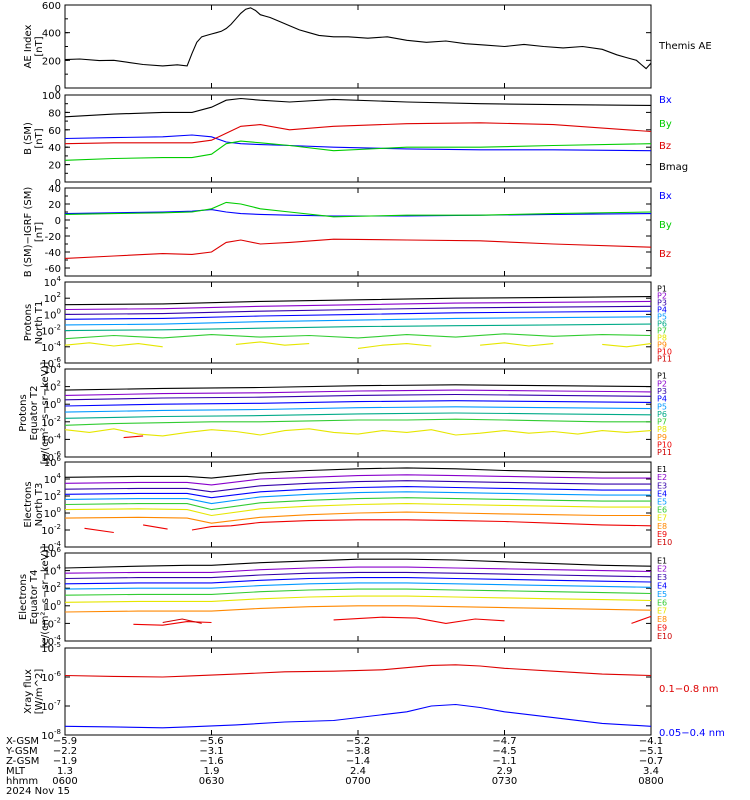 The width and height of the screenshot is (750, 800). What do you see at coordinates (358, 563) in the screenshot?
I see `series-line-e1` at bounding box center [358, 563].